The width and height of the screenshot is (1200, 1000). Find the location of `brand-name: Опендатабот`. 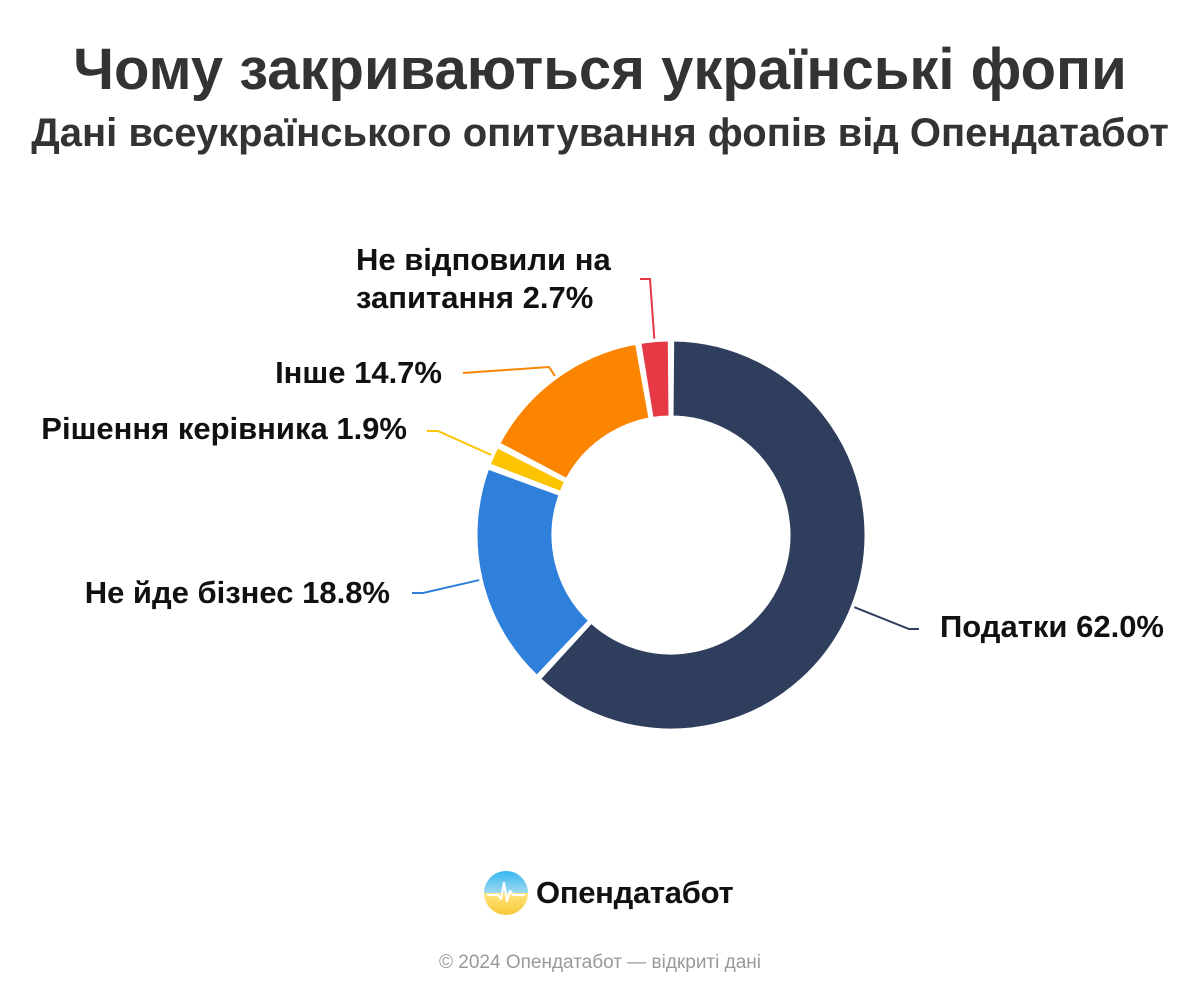

brand-name: Опендатабот is located at coordinates (635, 892).